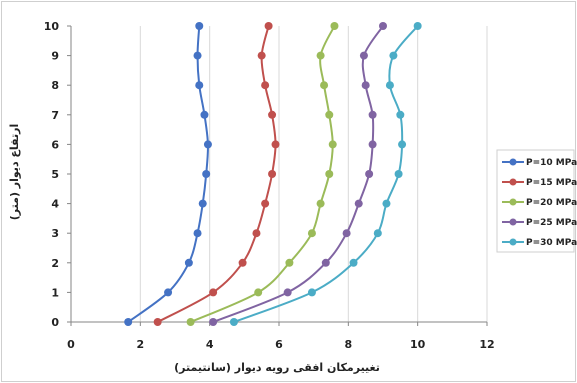  I want to click on legend: P=10 MPa P=15 MPa P=20 MPa P=25 MPa P=30 MPa, so click(536, 201).